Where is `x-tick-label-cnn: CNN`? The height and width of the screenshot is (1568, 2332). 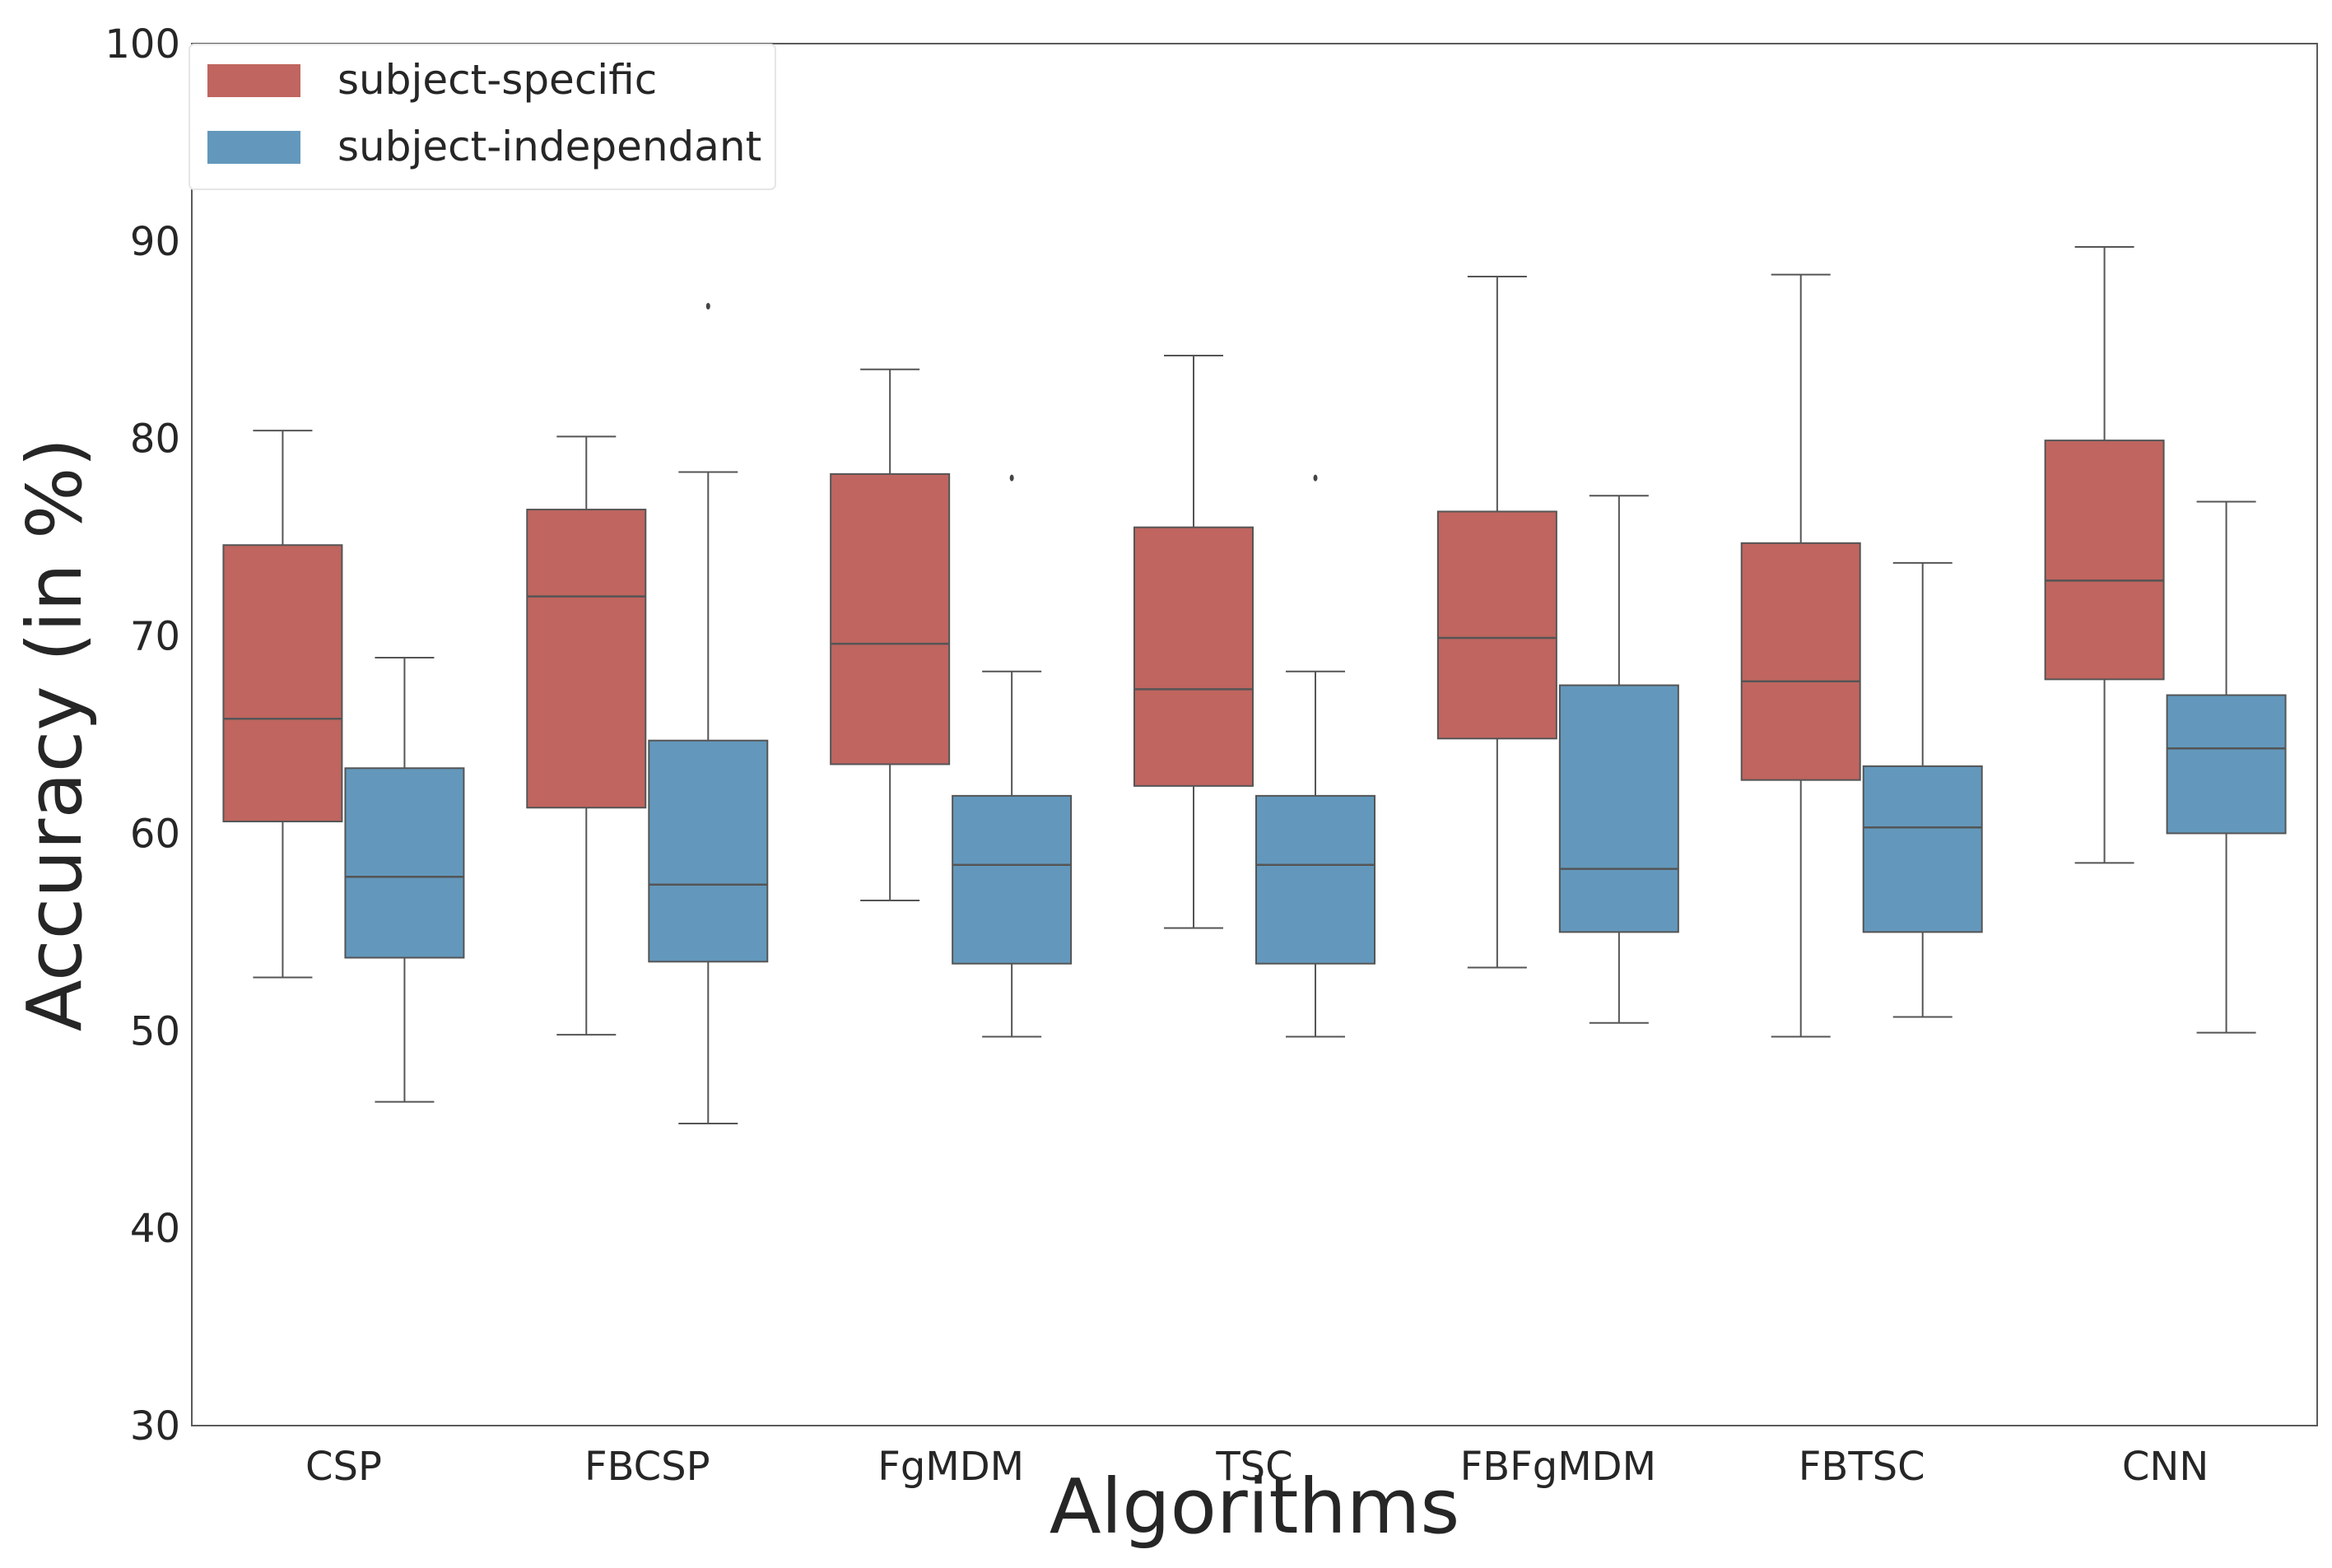 x-tick-label-cnn: CNN is located at coordinates (2165, 1467).